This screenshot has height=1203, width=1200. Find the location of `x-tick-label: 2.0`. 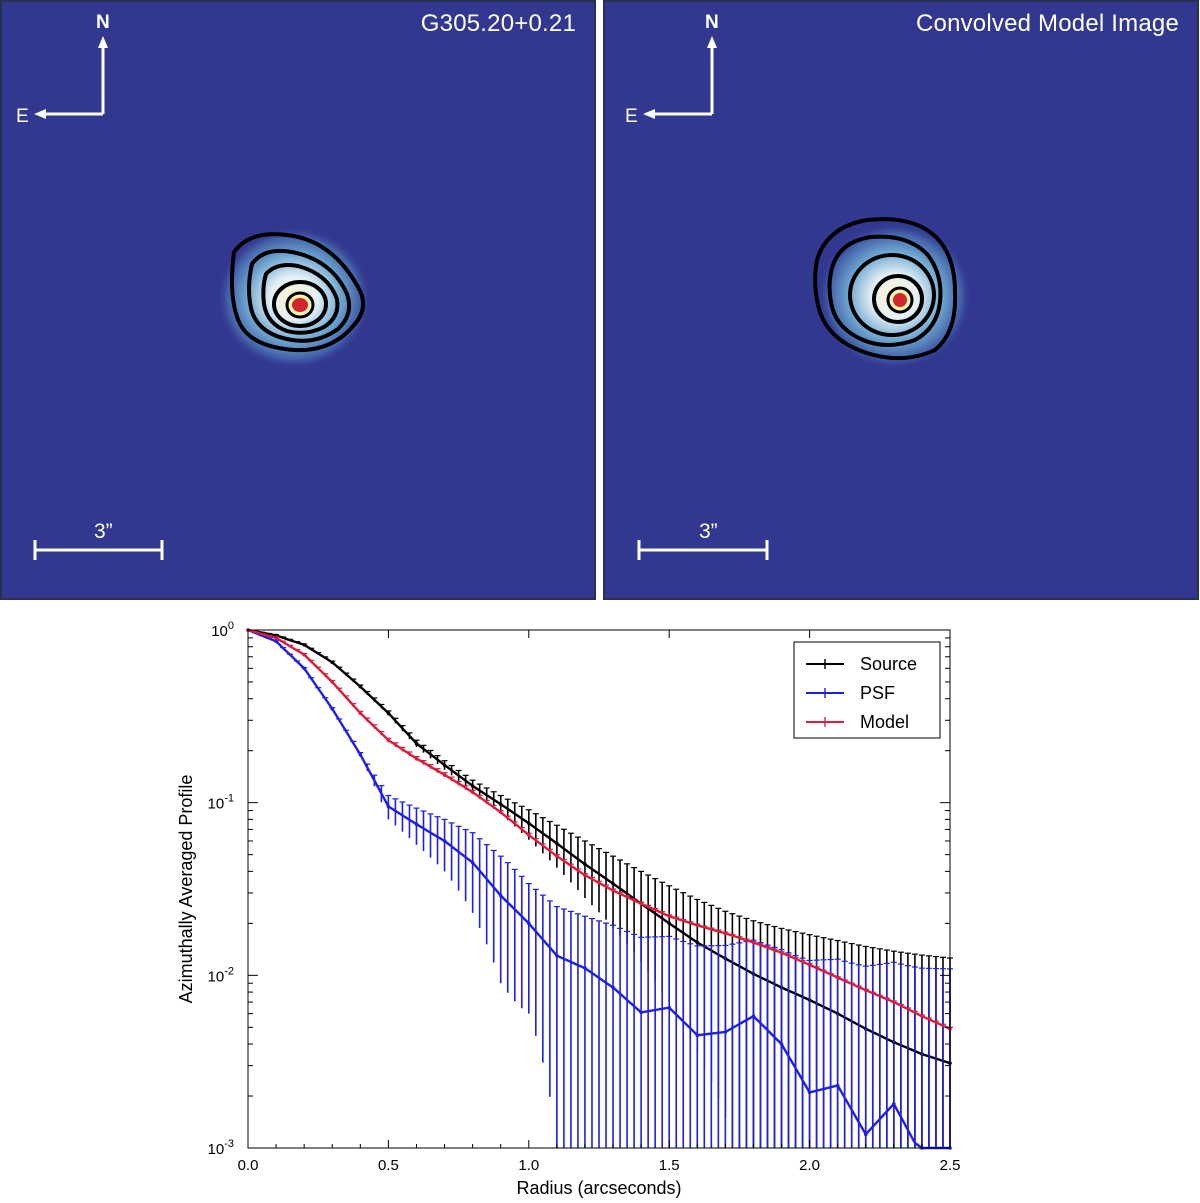

x-tick-label: 2.0 is located at coordinates (809, 1165).